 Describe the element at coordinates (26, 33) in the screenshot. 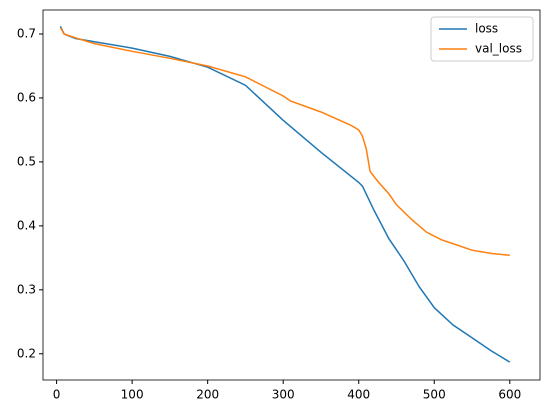

I see `y-tick-label: 0.7` at that location.